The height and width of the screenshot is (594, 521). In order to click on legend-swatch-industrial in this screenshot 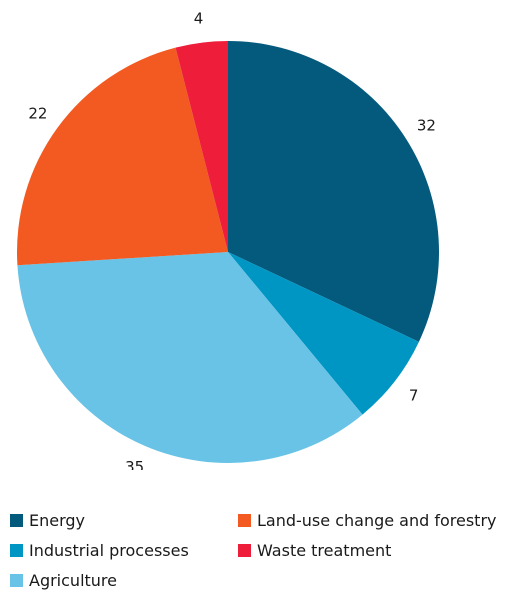, I will do `click(16, 550)`.